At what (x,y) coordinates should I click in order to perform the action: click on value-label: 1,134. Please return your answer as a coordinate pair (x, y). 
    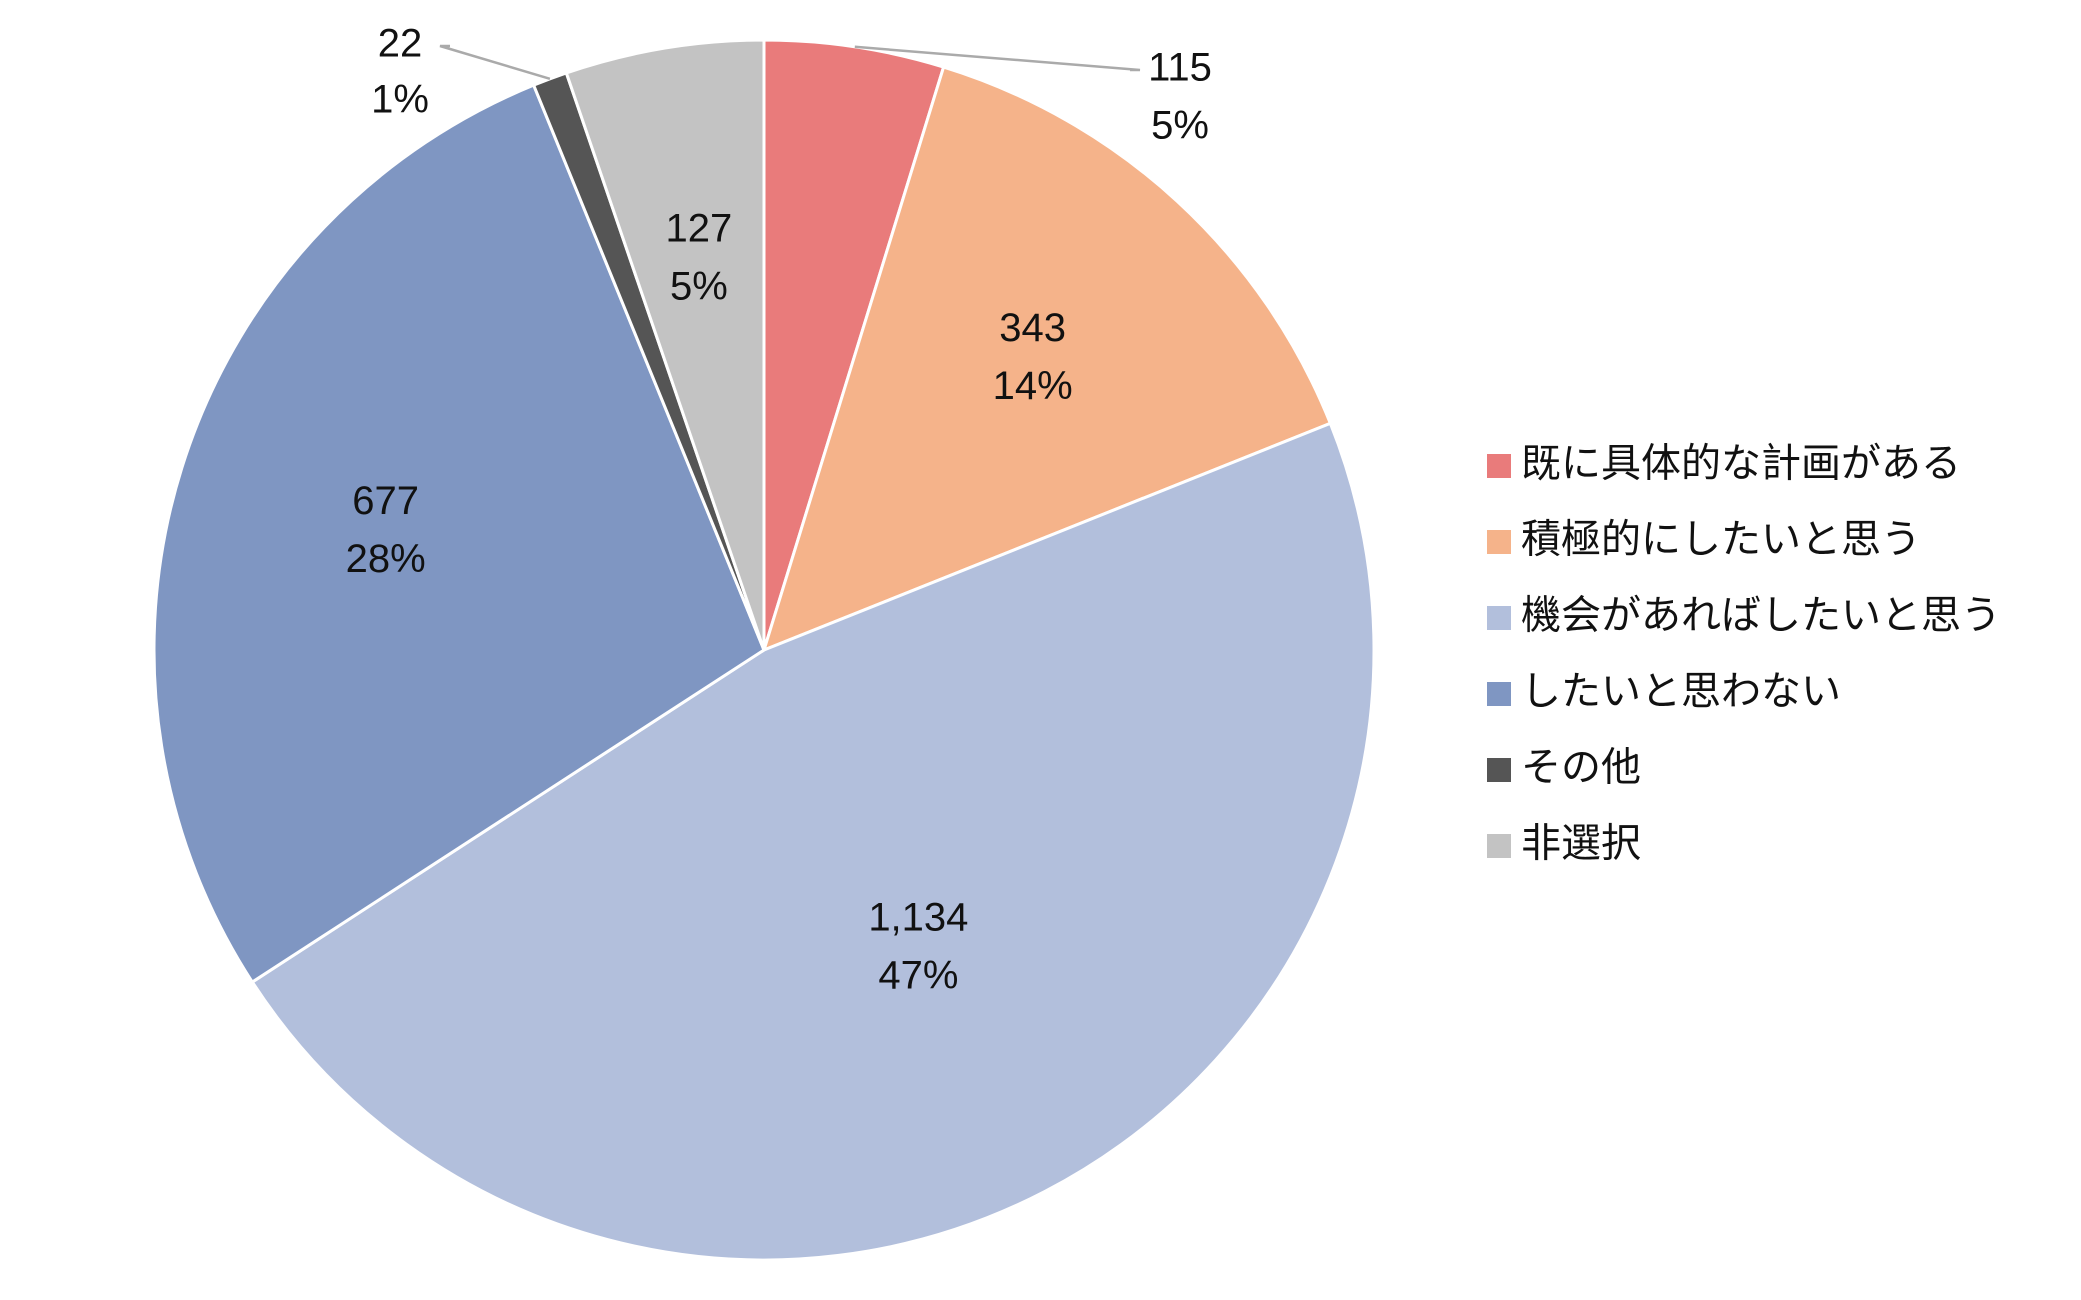
    Looking at the image, I should click on (918, 917).